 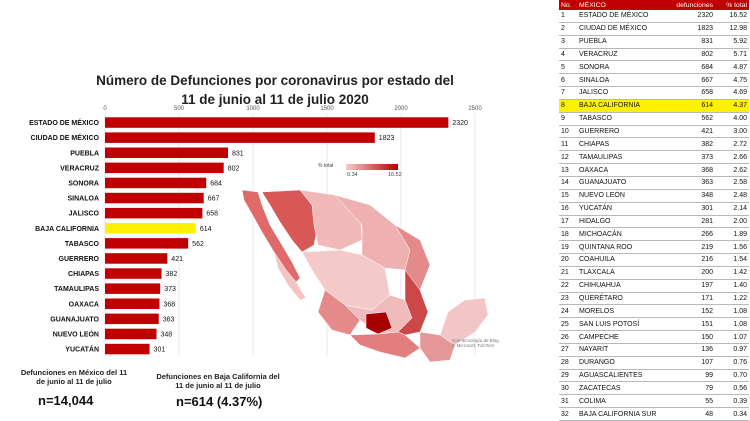 I want to click on table-cell-state: QUINTANA ROO, so click(x=623, y=247).